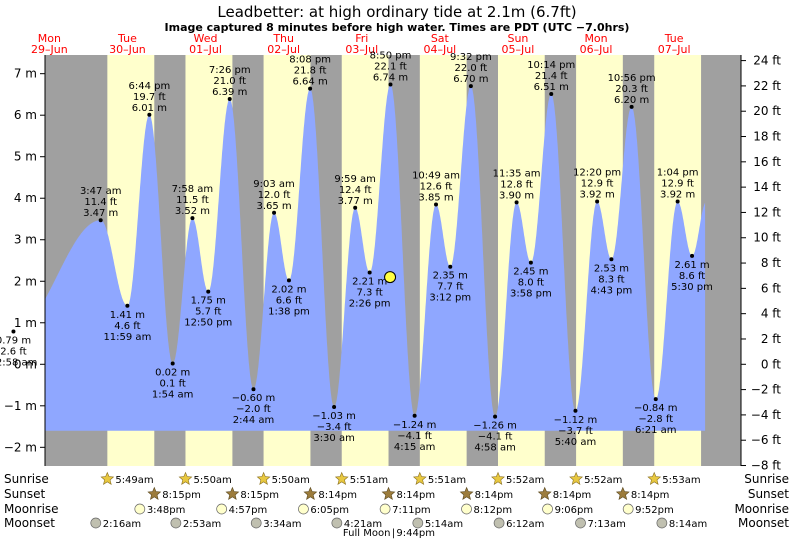  Describe the element at coordinates (771, 263) in the screenshot. I see `right-tick-label: 8 ft` at that location.